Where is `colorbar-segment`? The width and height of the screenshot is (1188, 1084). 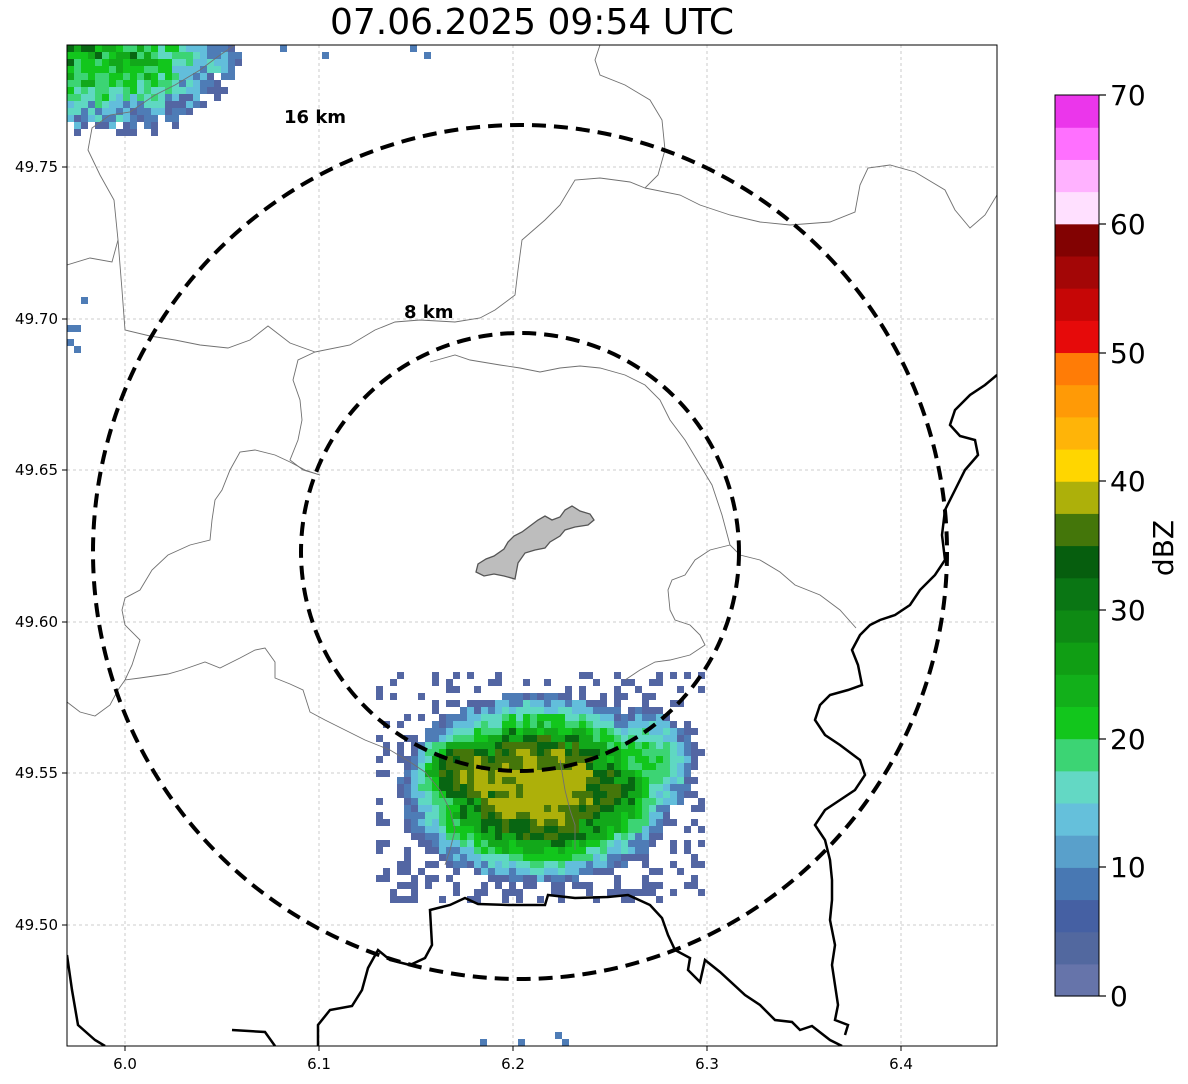 colorbar-segment is located at coordinates (1077, 240).